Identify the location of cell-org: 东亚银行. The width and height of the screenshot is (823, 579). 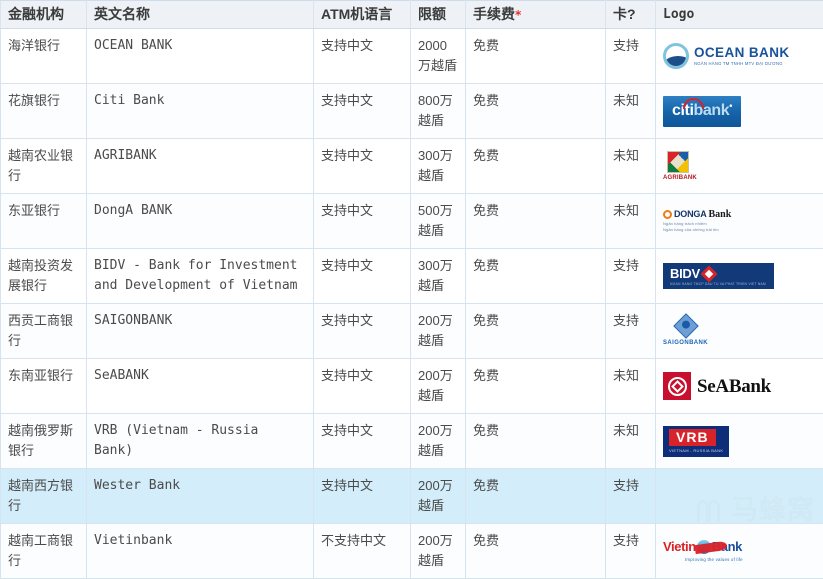
(44, 221).